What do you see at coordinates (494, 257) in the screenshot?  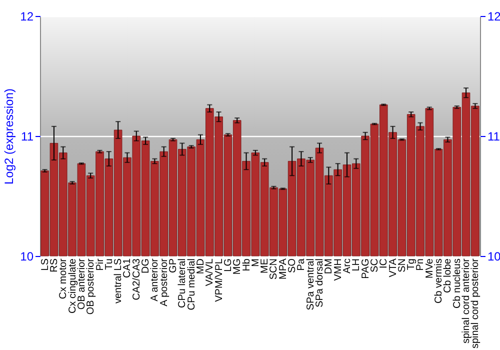 I see `y2-tick-label: 10` at bounding box center [494, 257].